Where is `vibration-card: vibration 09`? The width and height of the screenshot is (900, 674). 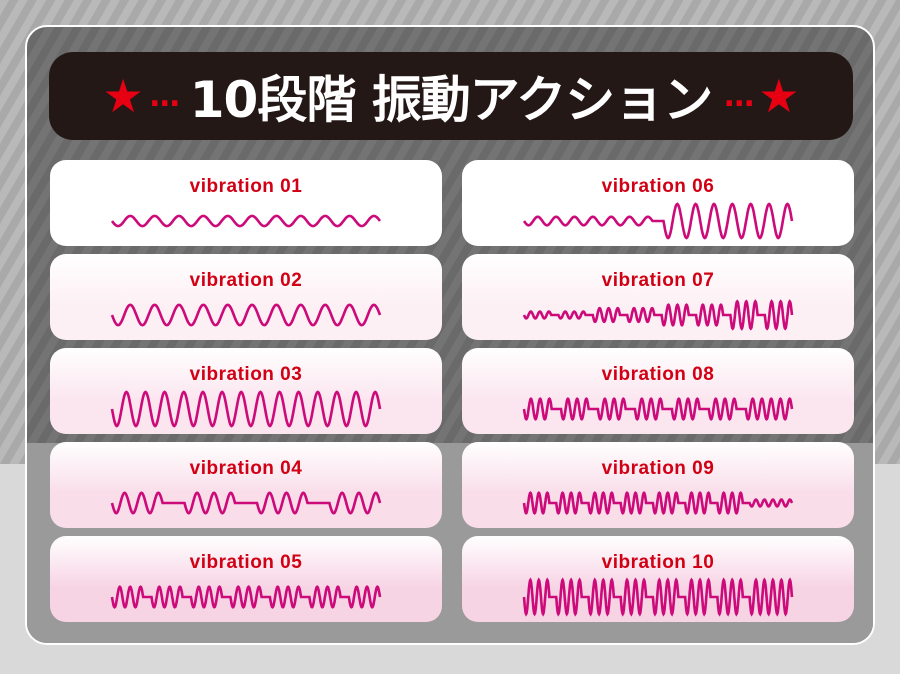 vibration-card: vibration 09 is located at coordinates (658, 485).